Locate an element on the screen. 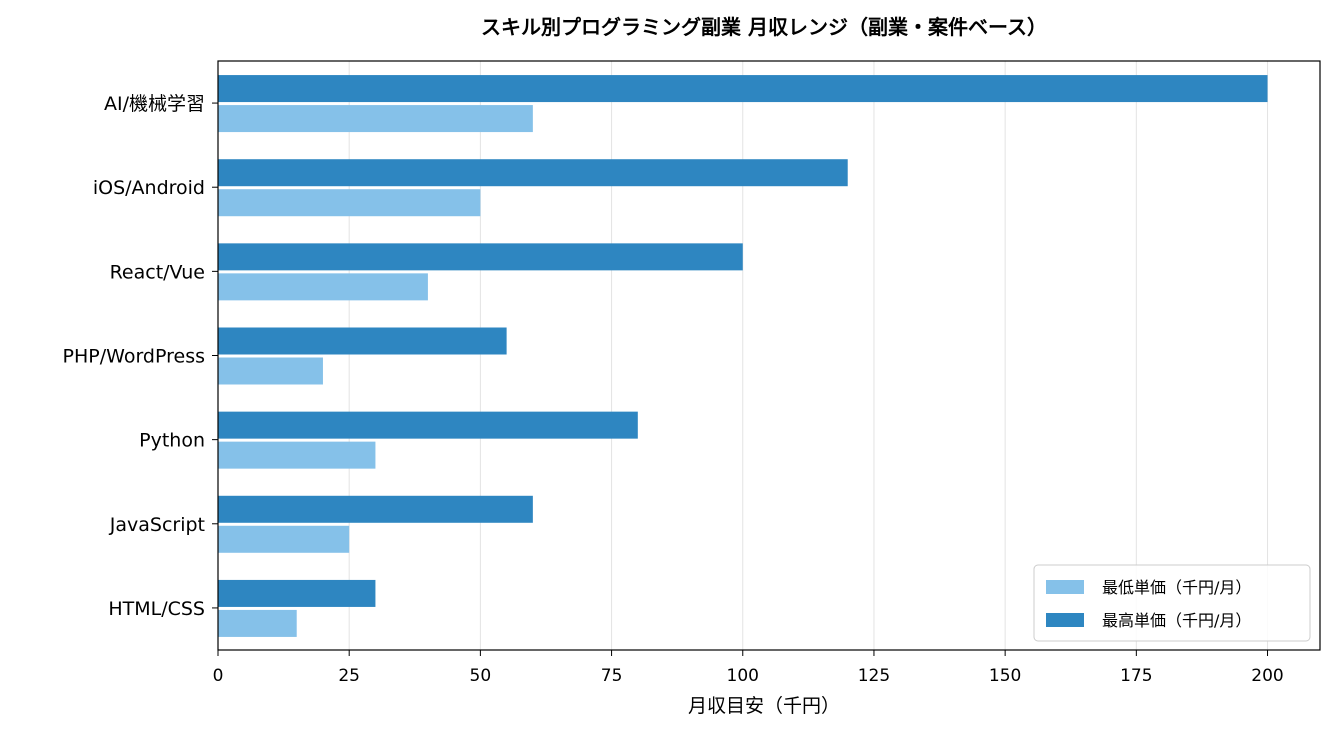 This screenshot has height=737, width=1334. x-tick-label: 25 is located at coordinates (349, 676).